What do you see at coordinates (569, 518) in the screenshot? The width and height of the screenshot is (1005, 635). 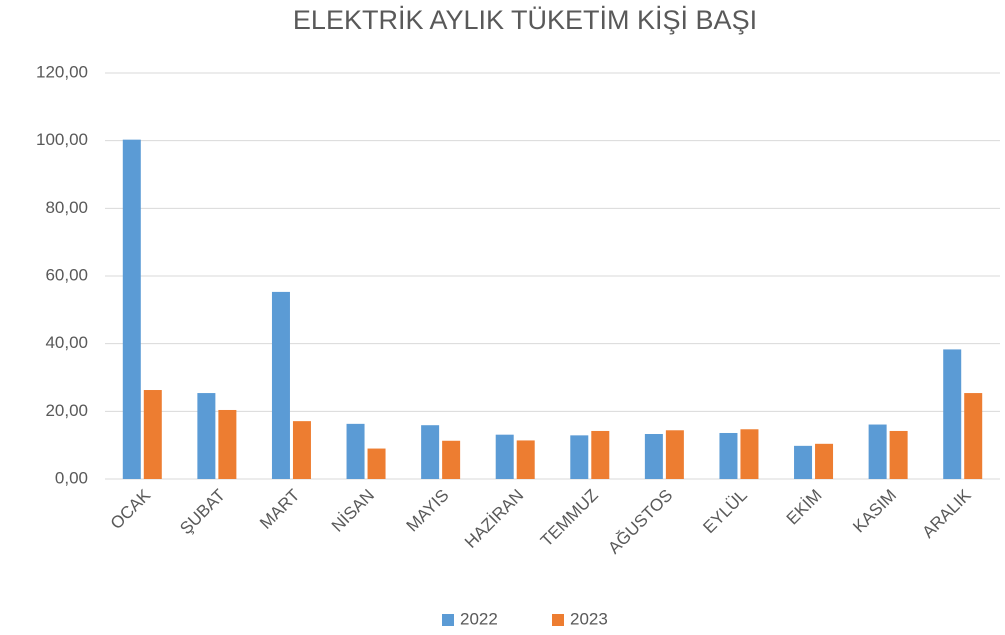 I see `x-tick-label: TEMMUZ` at bounding box center [569, 518].